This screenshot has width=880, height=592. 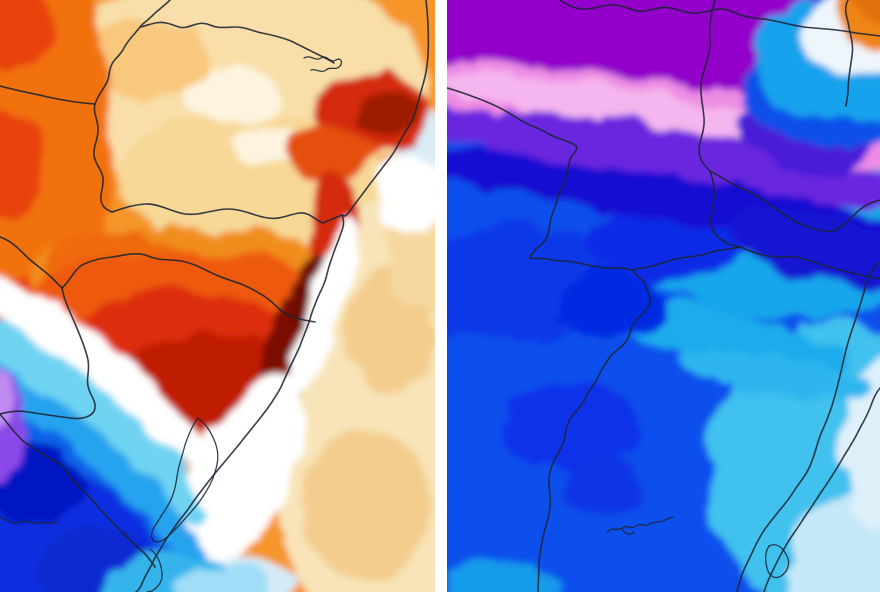 I want to click on mid-border-link, so click(x=725, y=209).